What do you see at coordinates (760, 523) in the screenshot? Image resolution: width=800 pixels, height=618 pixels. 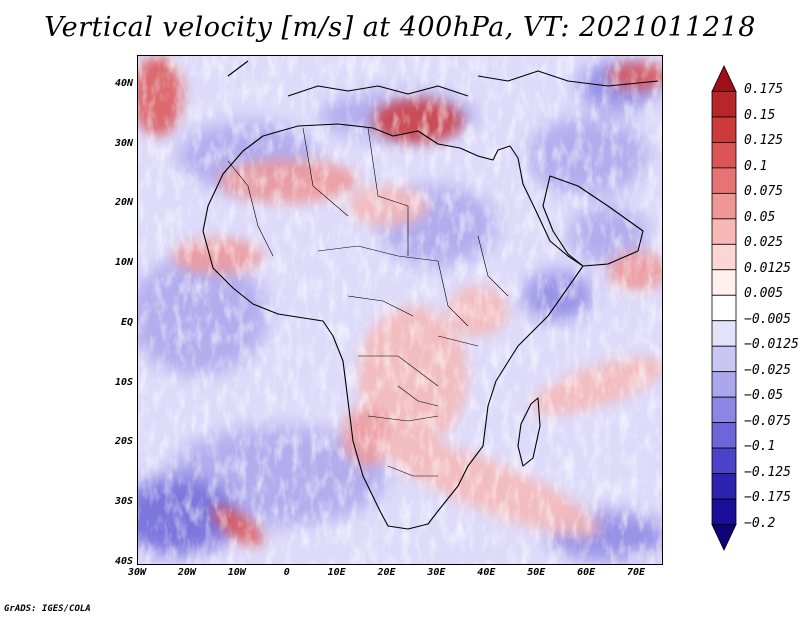 I see `colorbar-level-label: −0.2` at bounding box center [760, 523].